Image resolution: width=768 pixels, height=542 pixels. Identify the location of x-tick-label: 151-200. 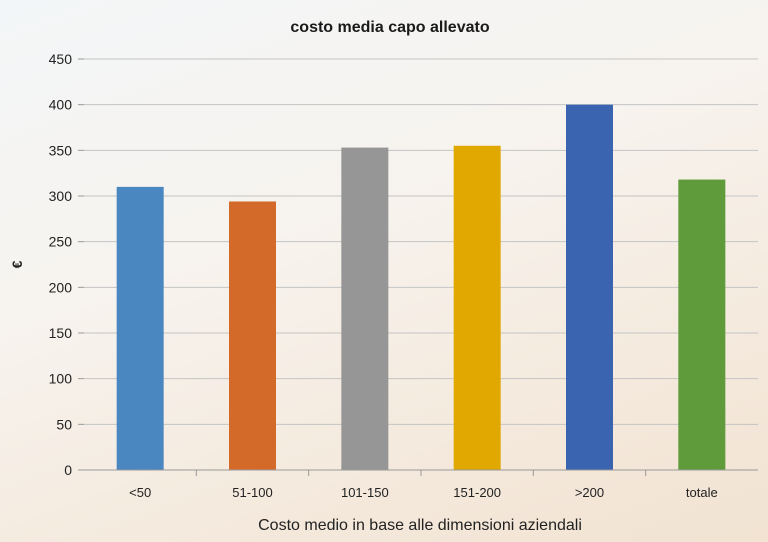
(477, 492).